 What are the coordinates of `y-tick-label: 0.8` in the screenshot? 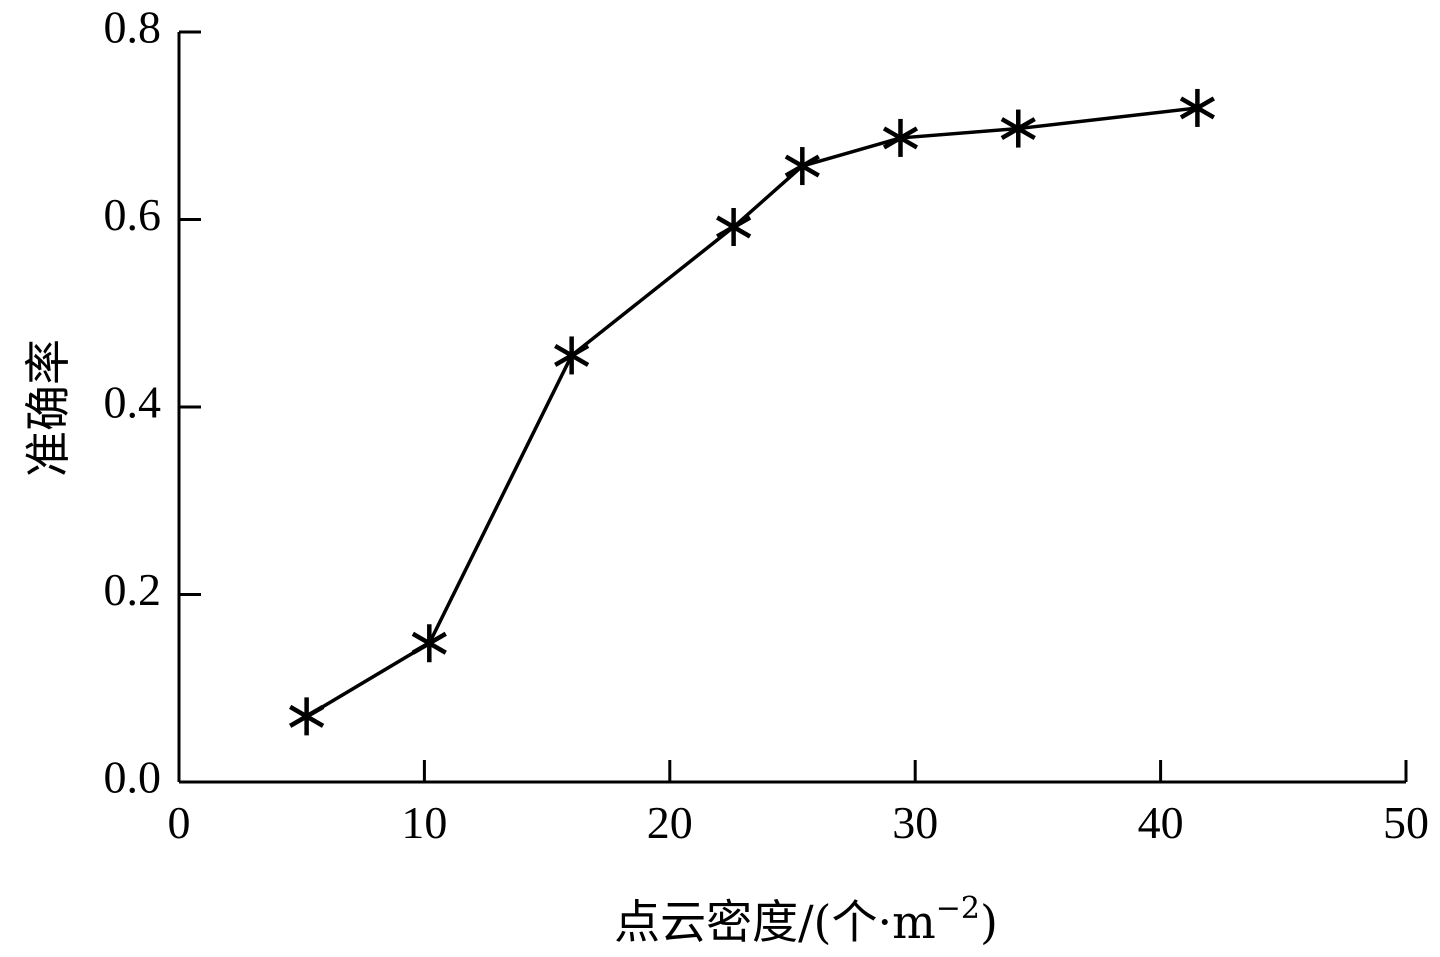 It's located at (133, 27).